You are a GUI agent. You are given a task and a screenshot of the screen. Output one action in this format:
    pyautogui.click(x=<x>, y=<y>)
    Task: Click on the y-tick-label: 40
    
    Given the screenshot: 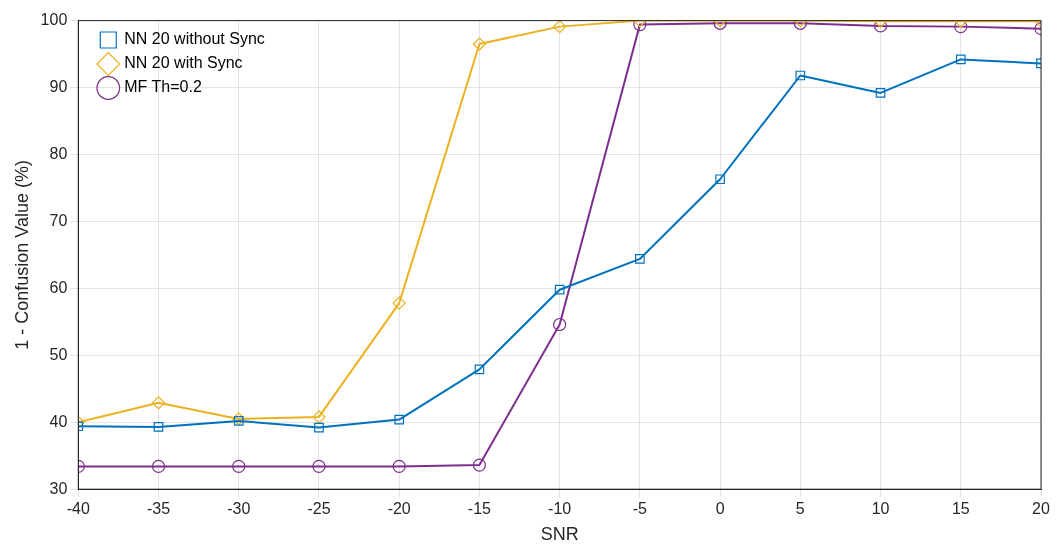 What is the action you would take?
    pyautogui.click(x=58, y=421)
    